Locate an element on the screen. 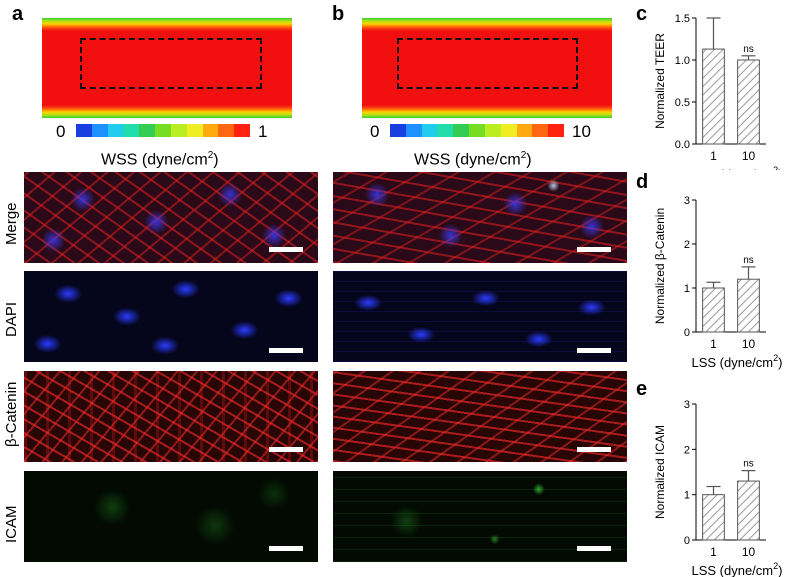 The width and height of the screenshot is (787, 577). wss-axis-label-a: WSS (dyne/cm2) is located at coordinates (160, 159).